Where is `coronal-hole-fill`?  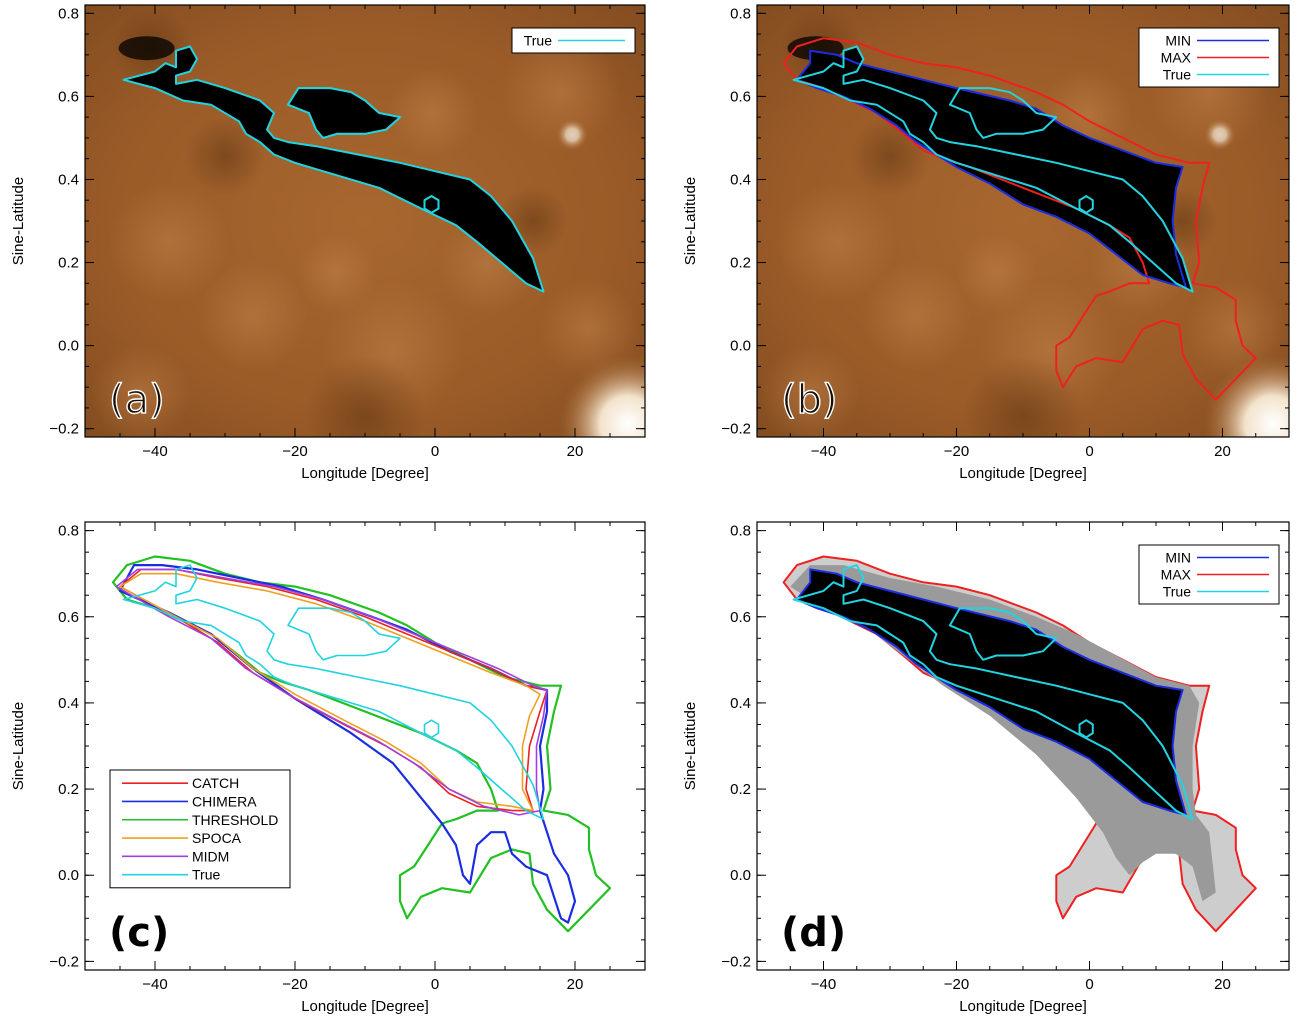 coronal-hole-fill is located at coordinates (991, 169).